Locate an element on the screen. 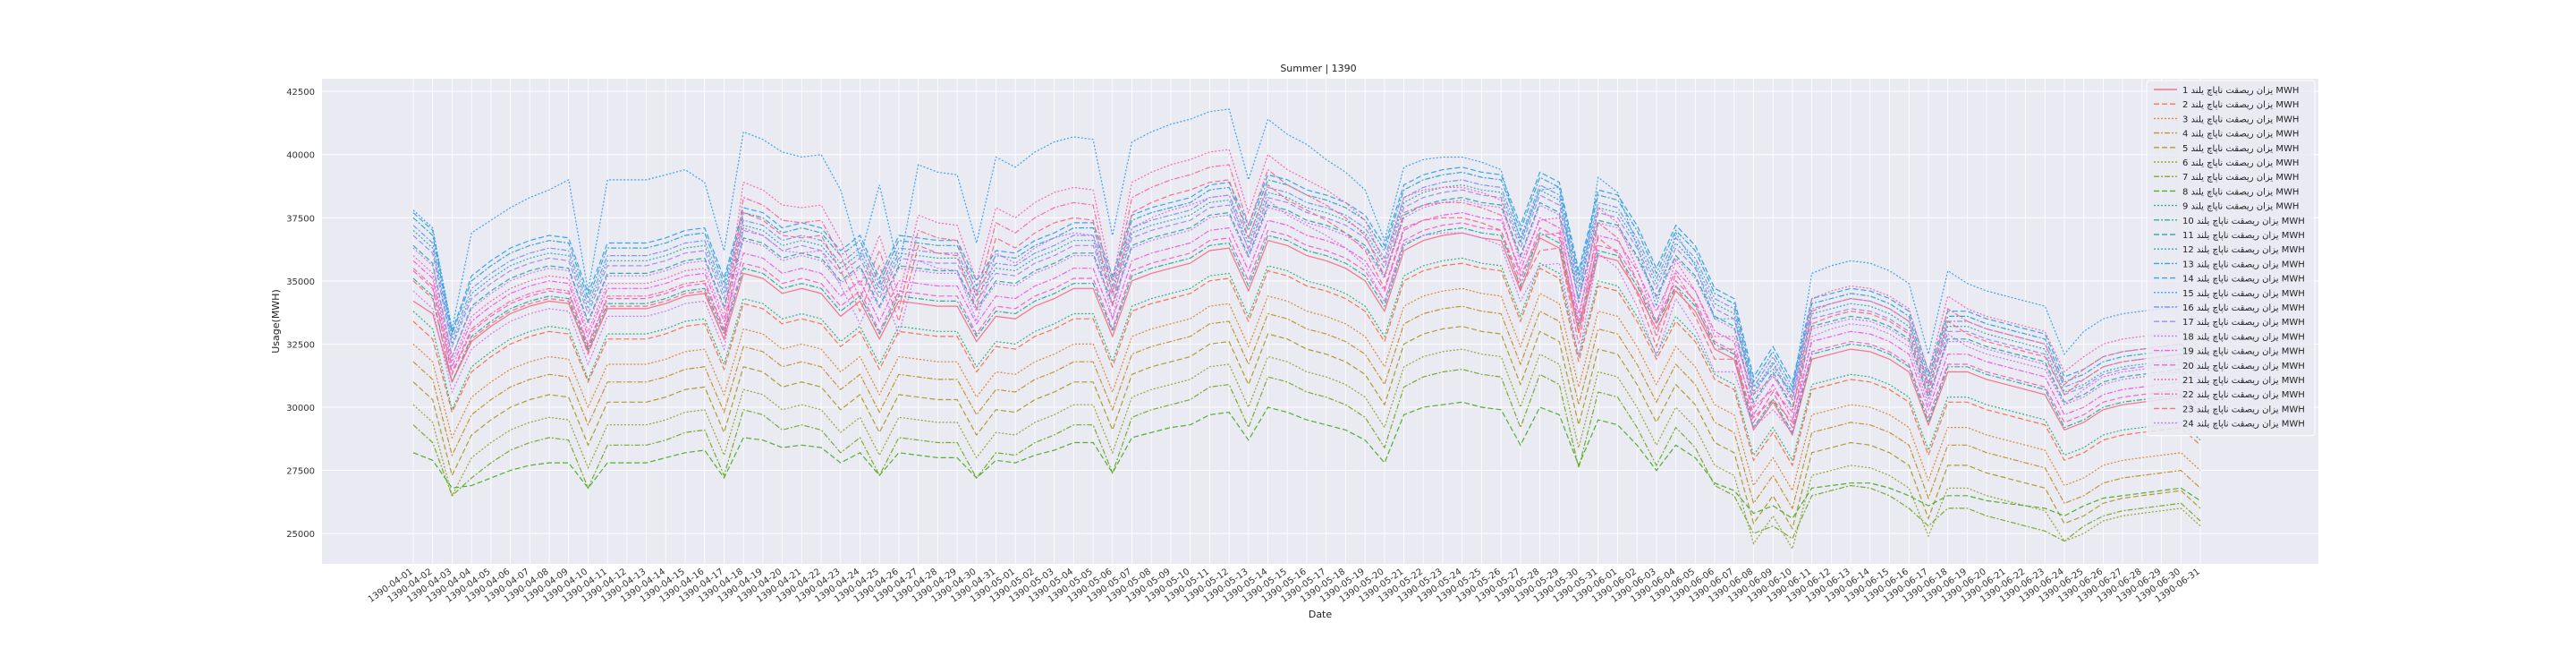 This screenshot has height=648, width=2576. y-tick-label: 30000 is located at coordinates (300, 409).